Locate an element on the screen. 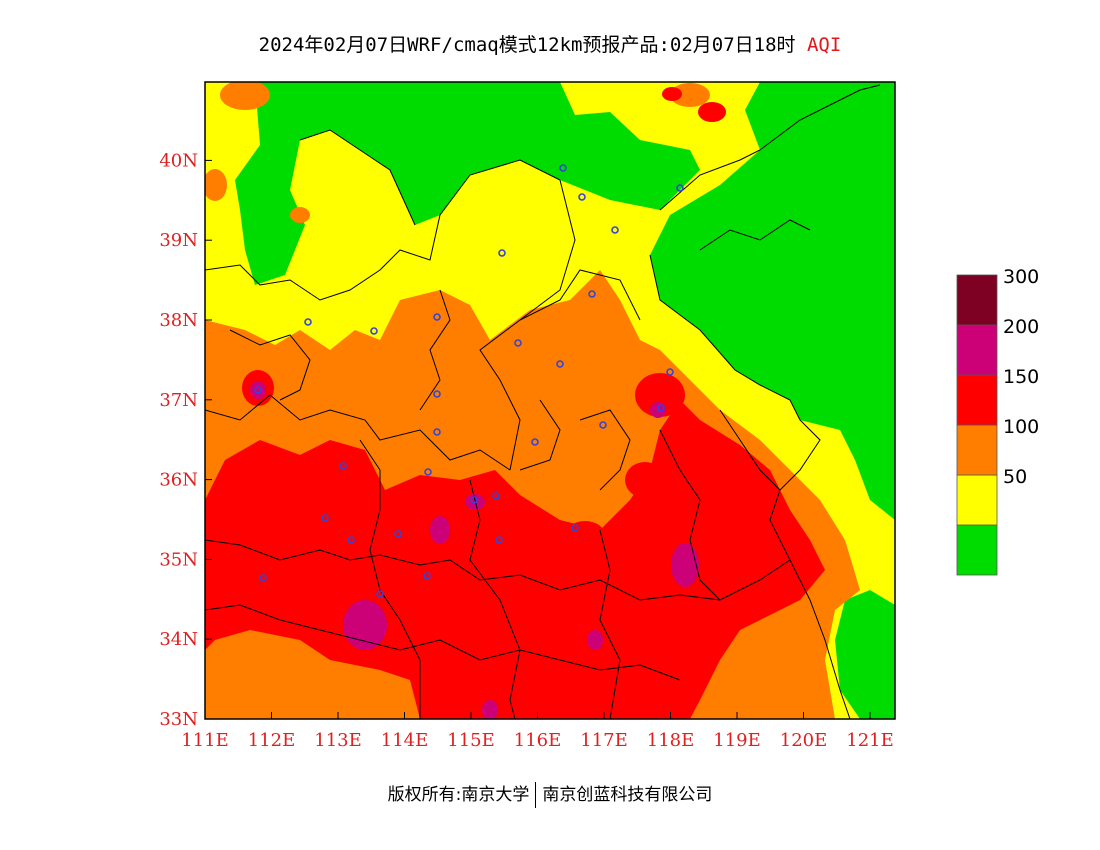 The width and height of the screenshot is (1100, 850). lat-tick-label: 37N is located at coordinates (178, 400).